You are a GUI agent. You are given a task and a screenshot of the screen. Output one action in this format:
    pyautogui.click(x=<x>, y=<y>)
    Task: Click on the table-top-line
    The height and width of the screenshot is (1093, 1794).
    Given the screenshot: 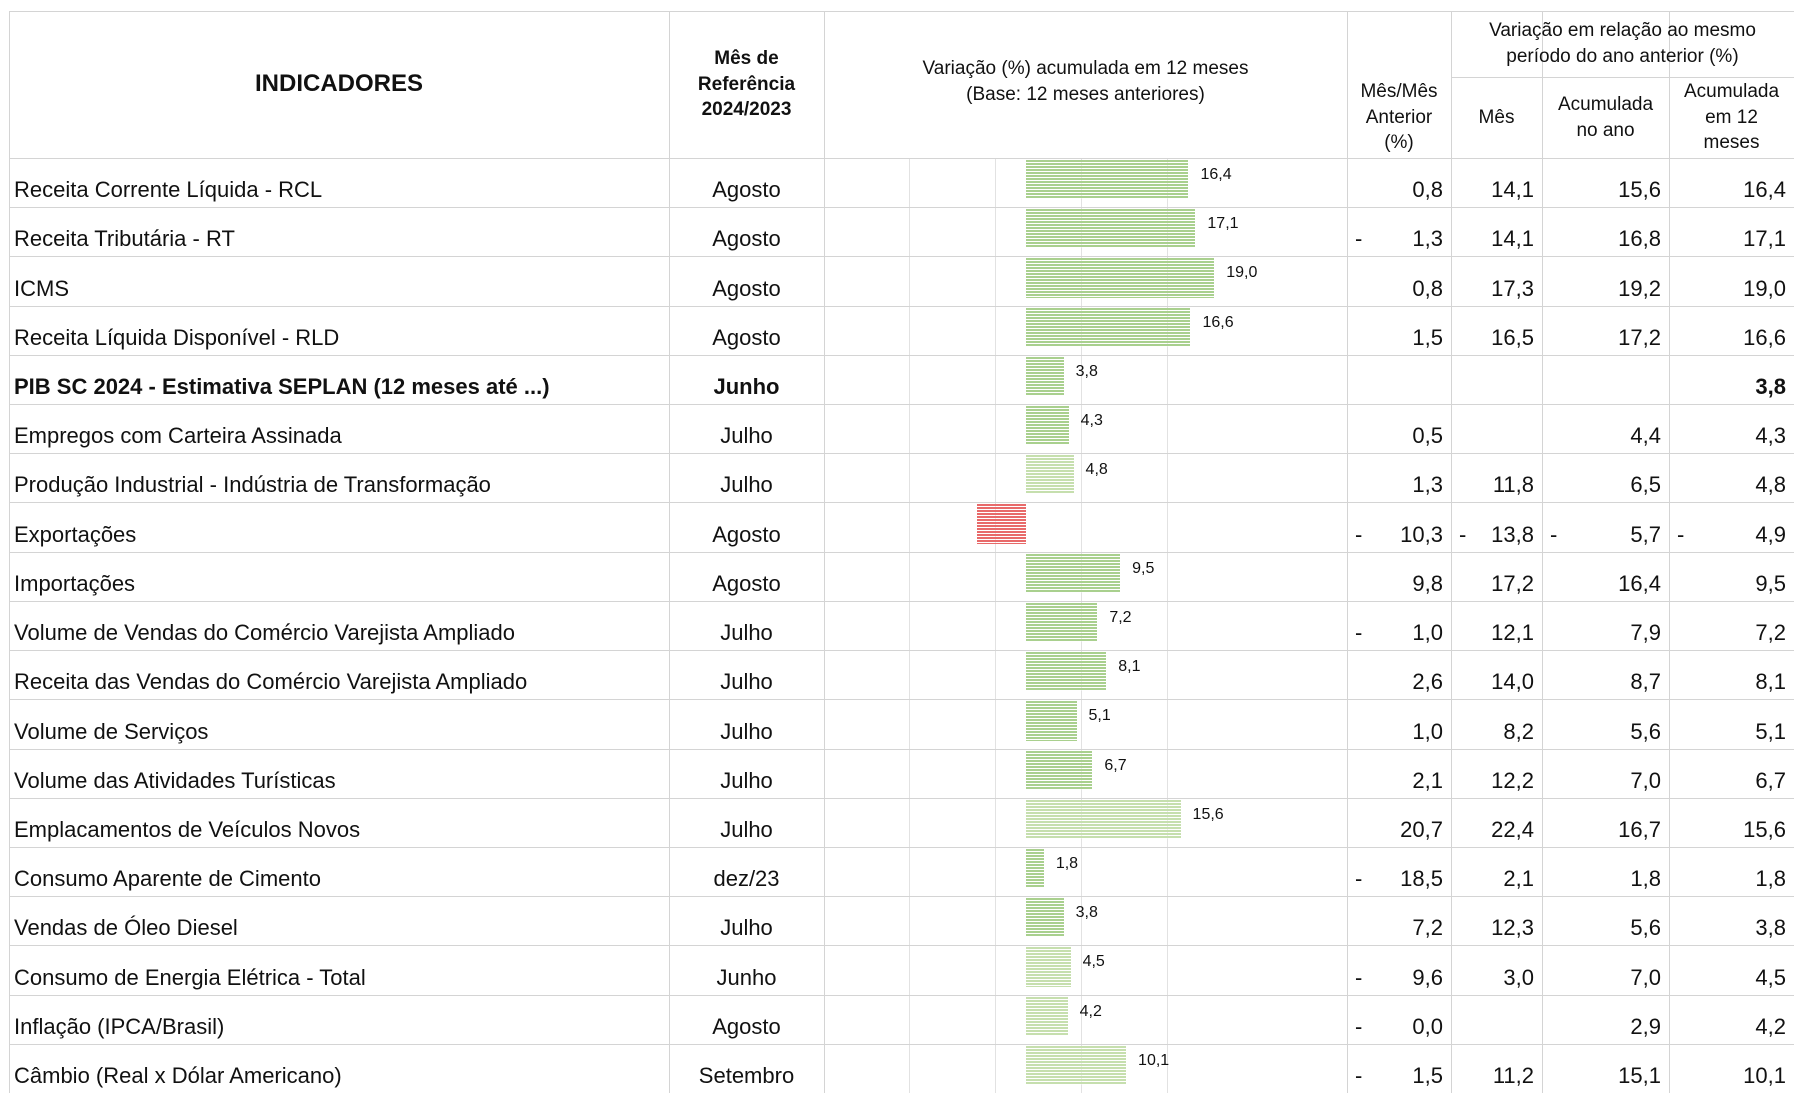 What is the action you would take?
    pyautogui.click(x=901, y=11)
    